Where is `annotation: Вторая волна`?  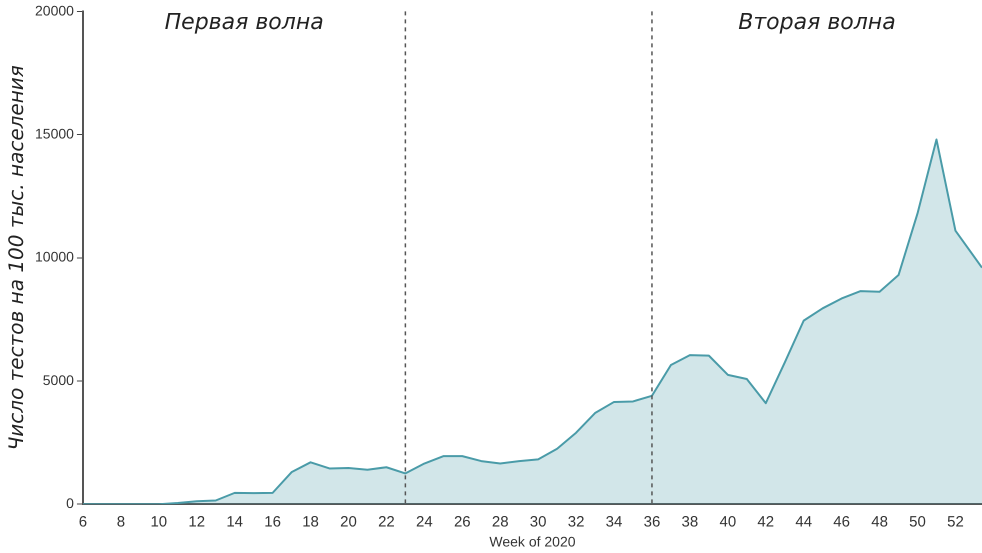
annotation: Вторая волна is located at coordinates (817, 23).